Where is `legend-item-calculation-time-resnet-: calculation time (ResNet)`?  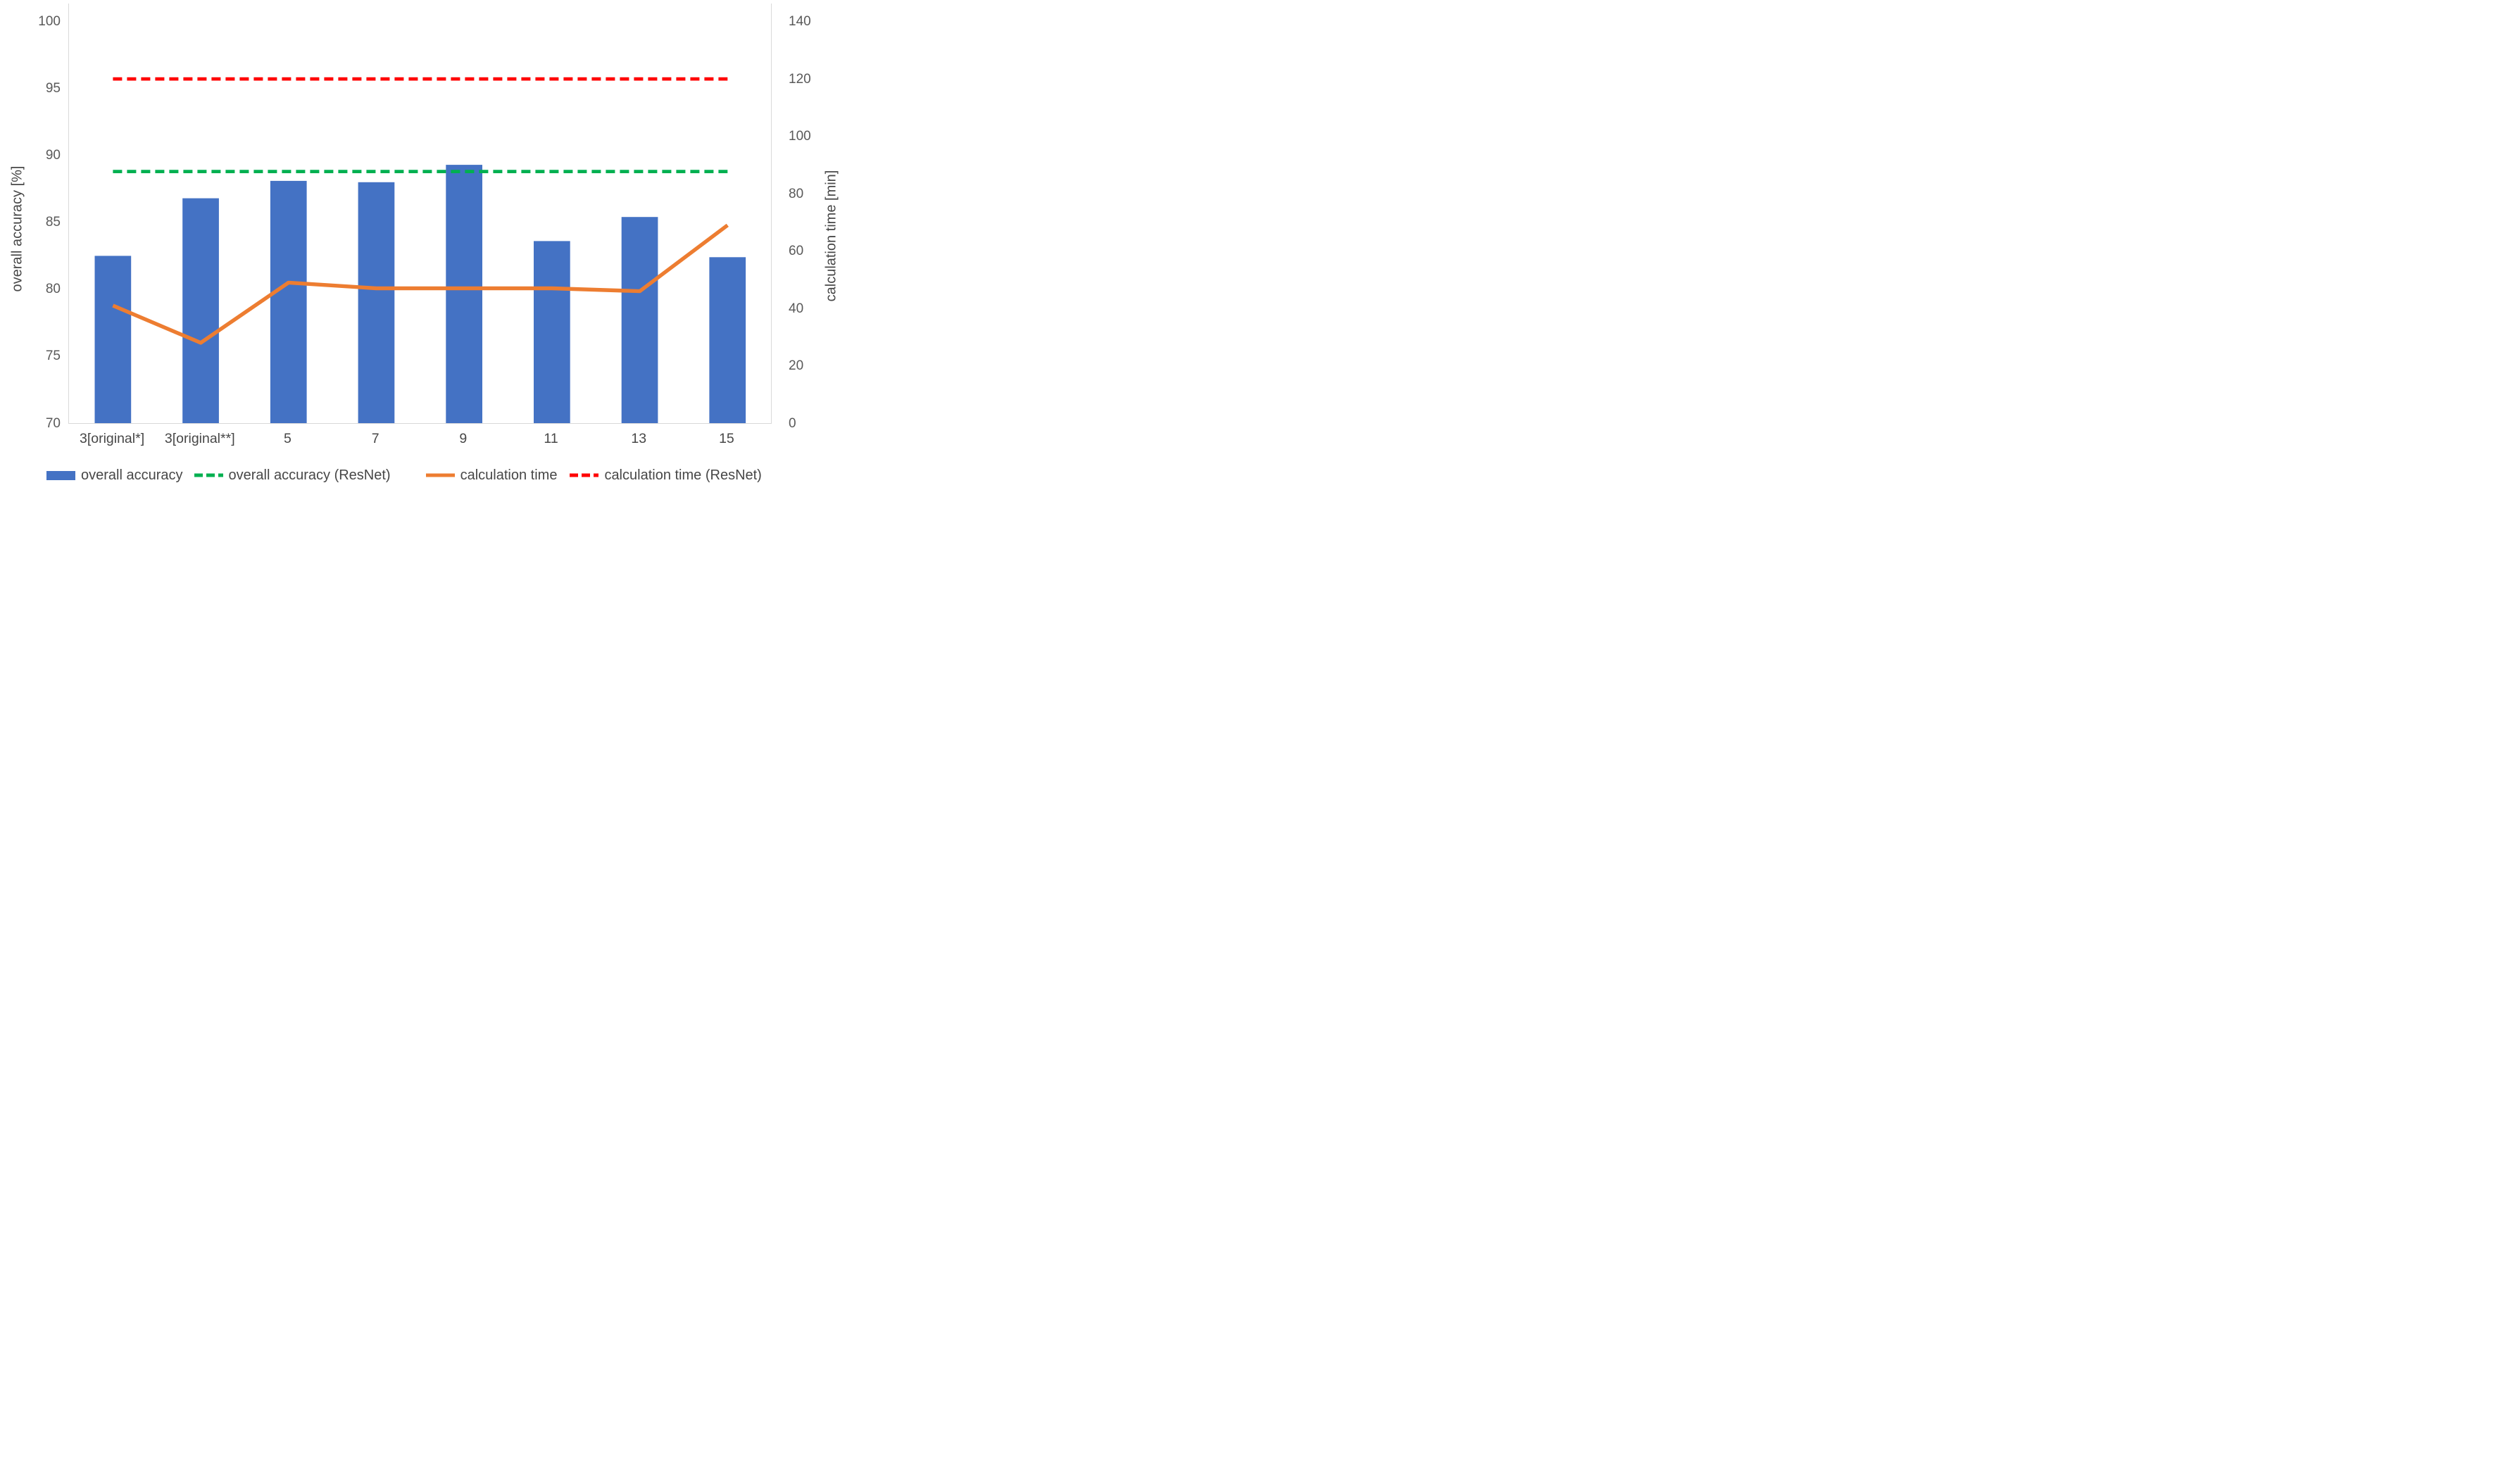
legend-item-calculation-time-resnet-: calculation time (ResNet) is located at coordinates (666, 475).